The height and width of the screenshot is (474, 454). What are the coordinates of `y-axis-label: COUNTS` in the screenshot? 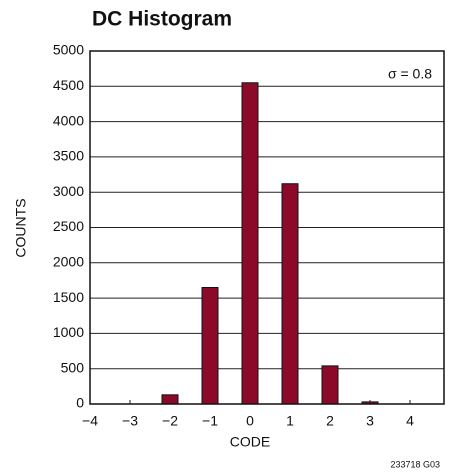 It's located at (21, 227).